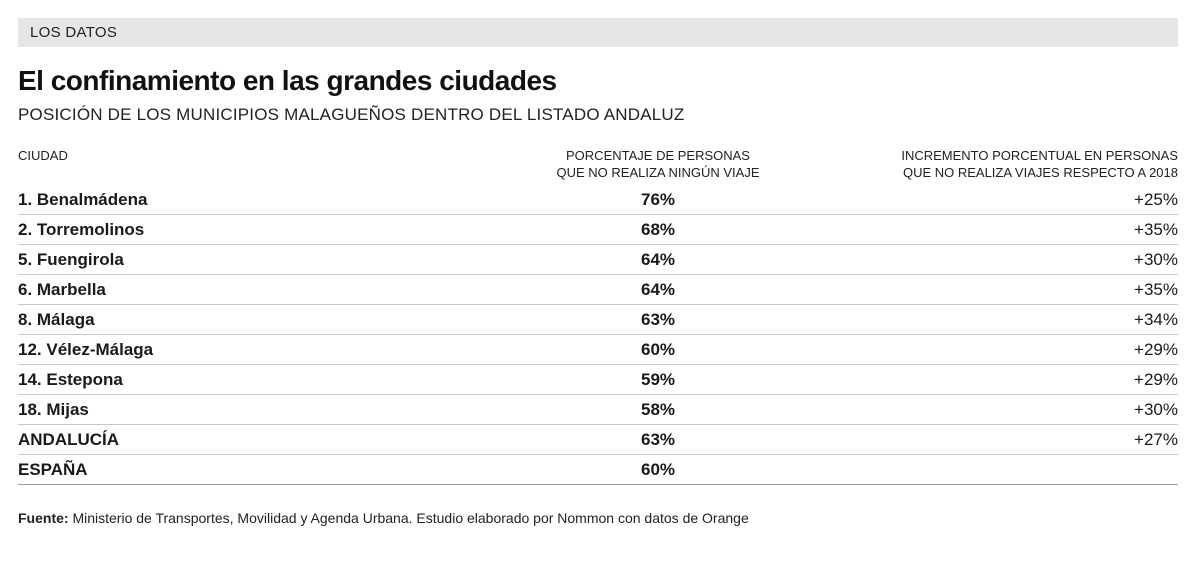 The image size is (1200, 582). I want to click on section-label: LOS DATOS, so click(598, 32).